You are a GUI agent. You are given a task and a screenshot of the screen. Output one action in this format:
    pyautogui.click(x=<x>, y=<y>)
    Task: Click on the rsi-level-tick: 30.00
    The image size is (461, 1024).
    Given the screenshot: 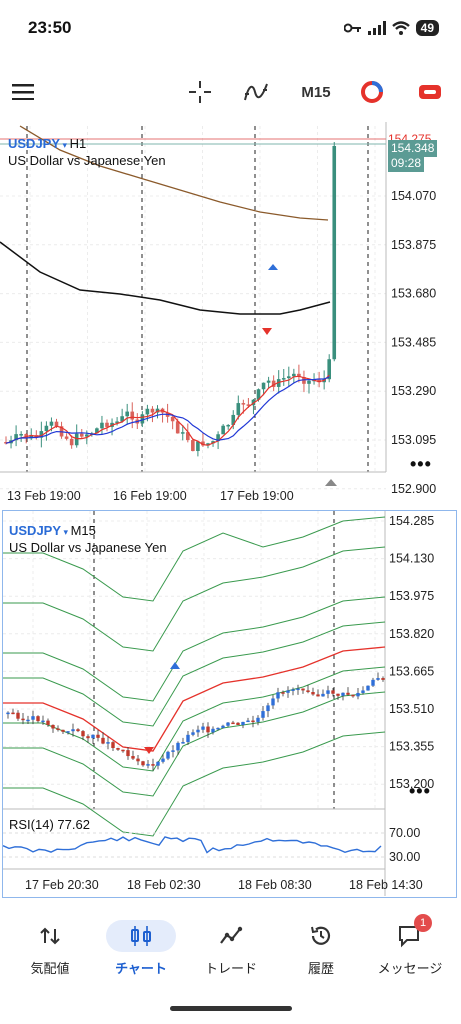 What is the action you would take?
    pyautogui.click(x=404, y=857)
    